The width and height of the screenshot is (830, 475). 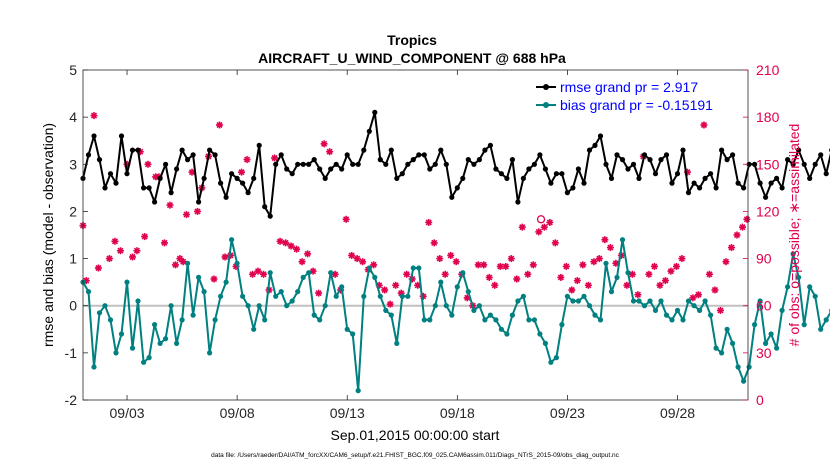 What do you see at coordinates (73, 117) in the screenshot?
I see `y-left-tick-label: 4` at bounding box center [73, 117].